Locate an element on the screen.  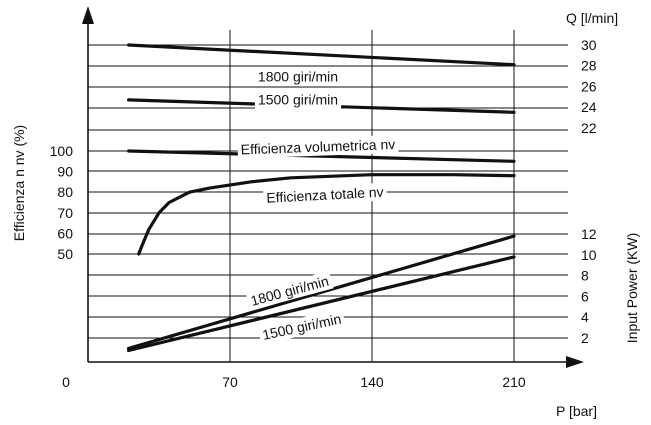
series-label-text: Efficienza totale nv is located at coordinates (325, 195).